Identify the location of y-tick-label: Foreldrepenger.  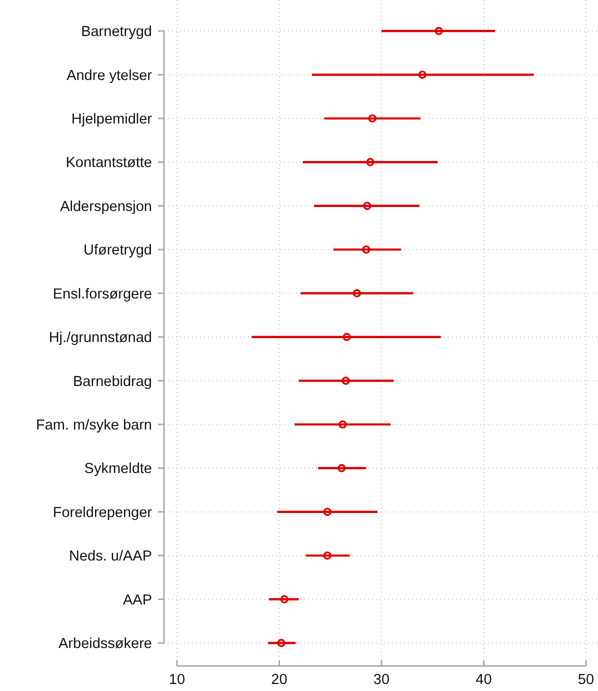
(102, 512).